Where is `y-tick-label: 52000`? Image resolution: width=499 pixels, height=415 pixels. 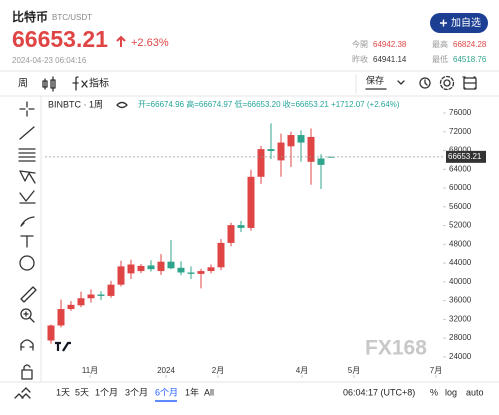 y-tick-label: 52000 is located at coordinates (460, 225).